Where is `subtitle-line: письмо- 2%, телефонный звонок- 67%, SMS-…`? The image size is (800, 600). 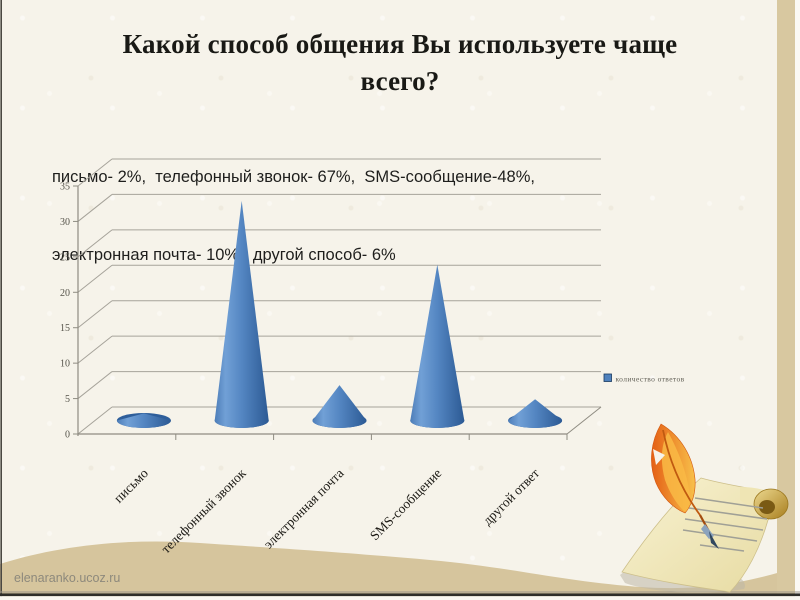 subtitle-line: письмо- 2%, телефонный звонок- 67%, SMS-… is located at coordinates (293, 177).